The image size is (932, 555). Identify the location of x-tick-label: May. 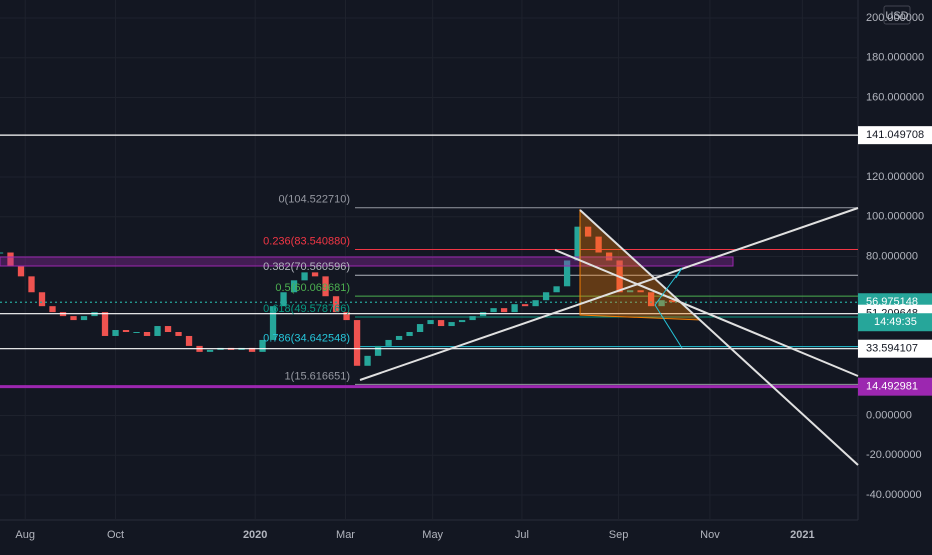
(432, 535).